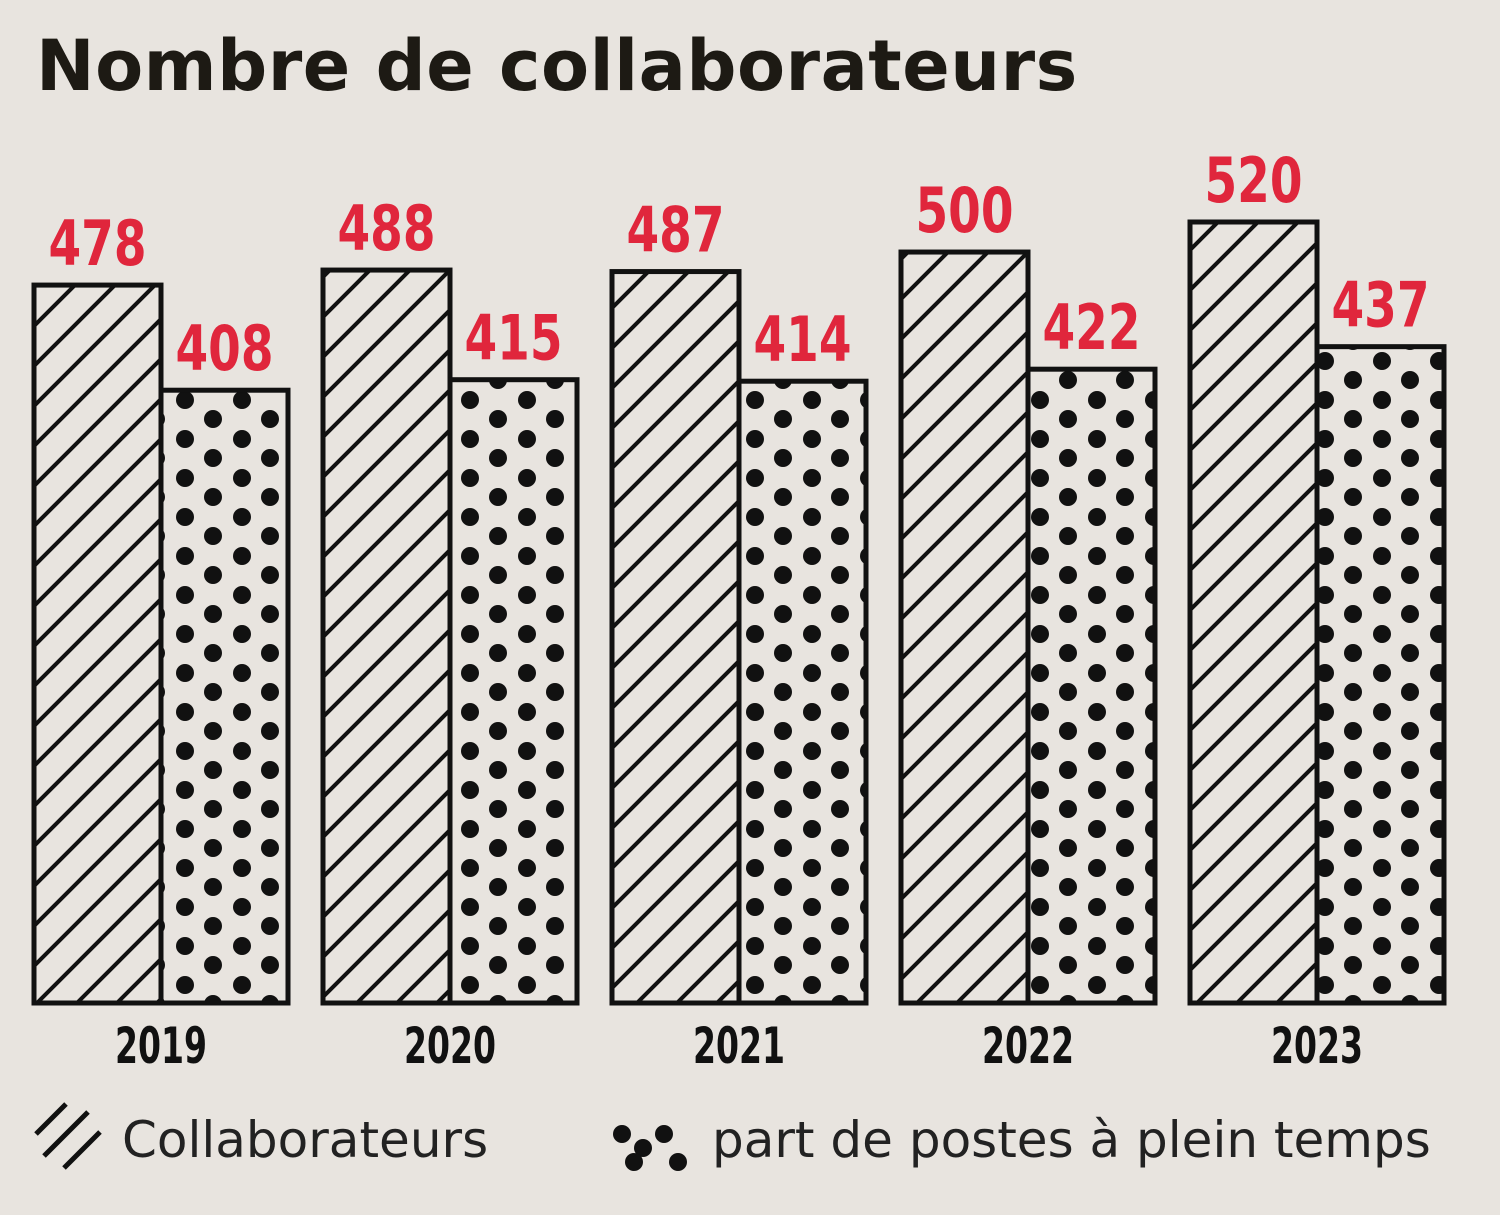 Image resolution: width=1500 pixels, height=1215 pixels. What do you see at coordinates (676, 230) in the screenshot?
I see `value-label-collaborateurs-2021: 487` at bounding box center [676, 230].